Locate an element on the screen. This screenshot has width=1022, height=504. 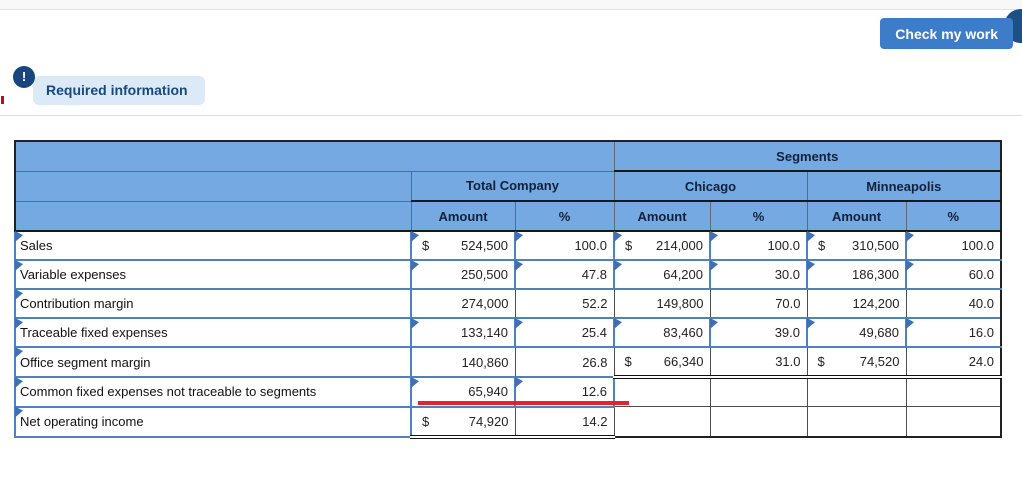
percent-cell: 39.0 is located at coordinates (758, 332).